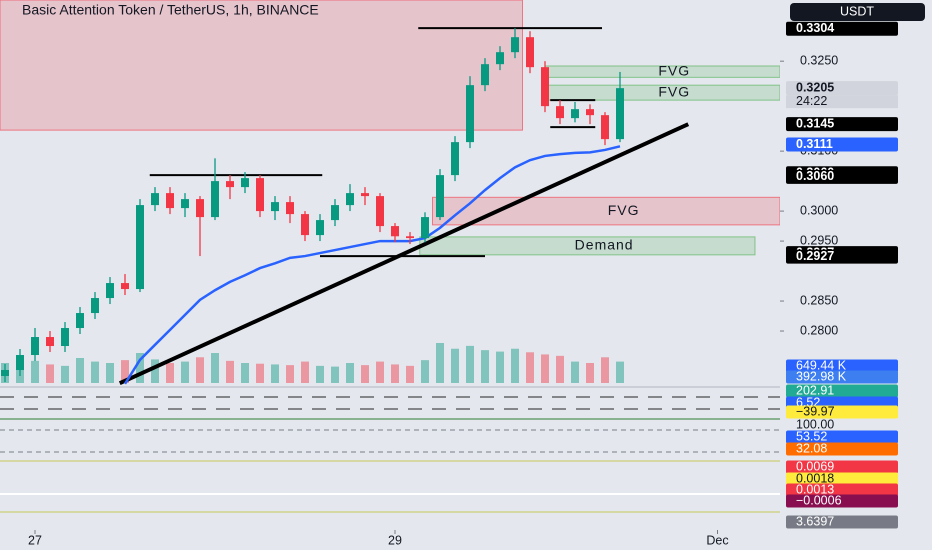  I want to click on indicator-label: 202.91, so click(815, 390).